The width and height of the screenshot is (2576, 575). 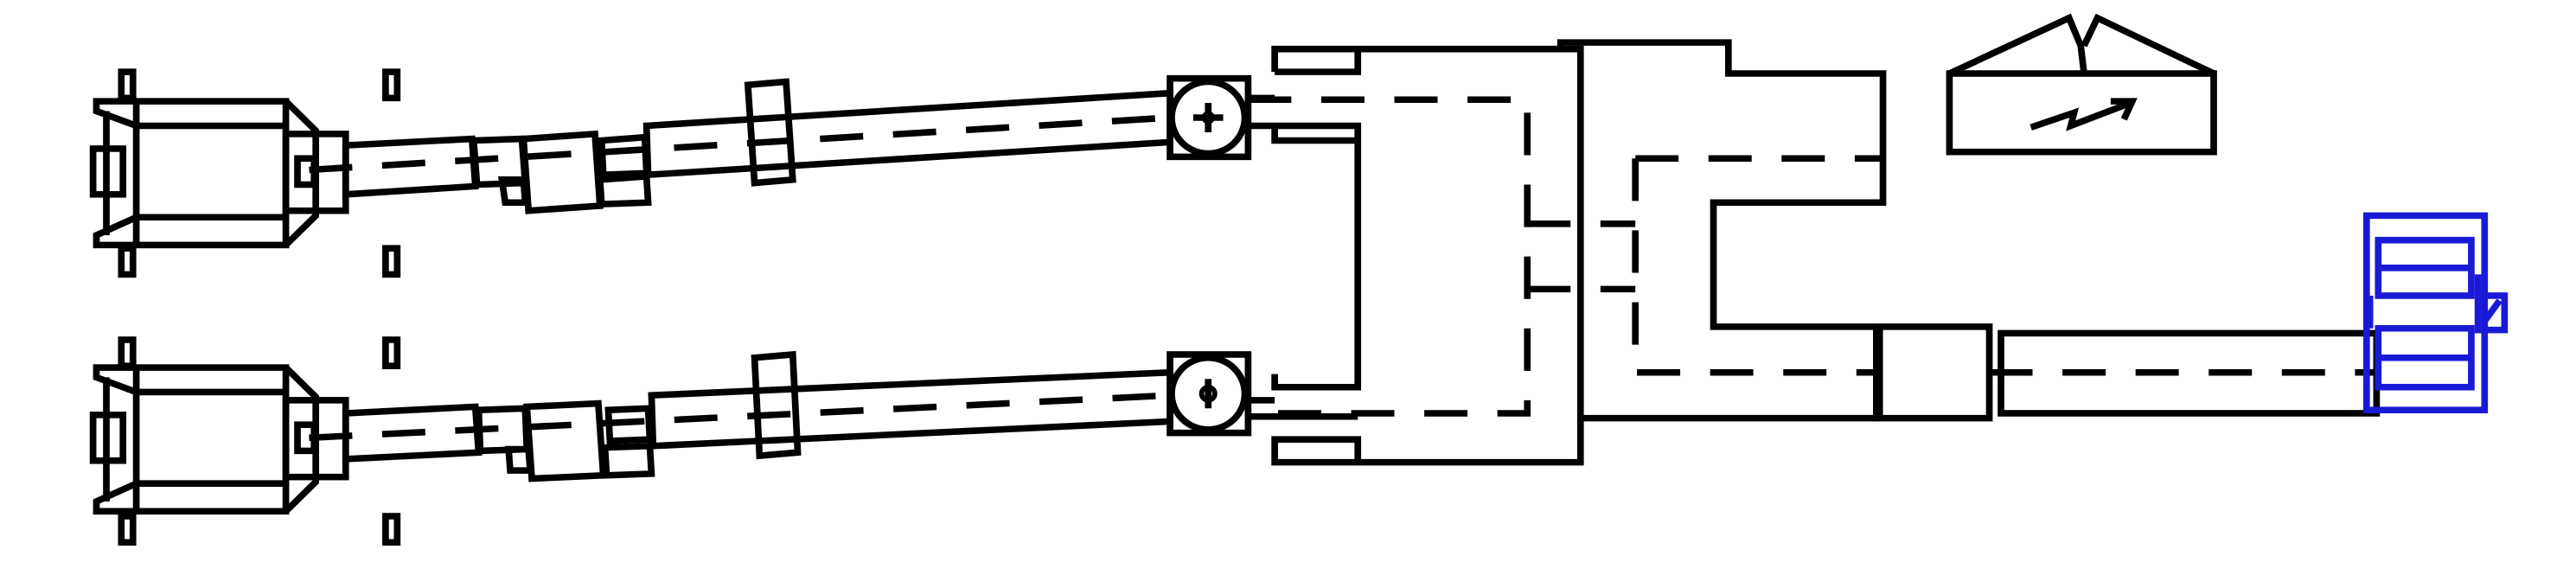 What do you see at coordinates (2127, 372) in the screenshot?
I see `output-shaft` at bounding box center [2127, 372].